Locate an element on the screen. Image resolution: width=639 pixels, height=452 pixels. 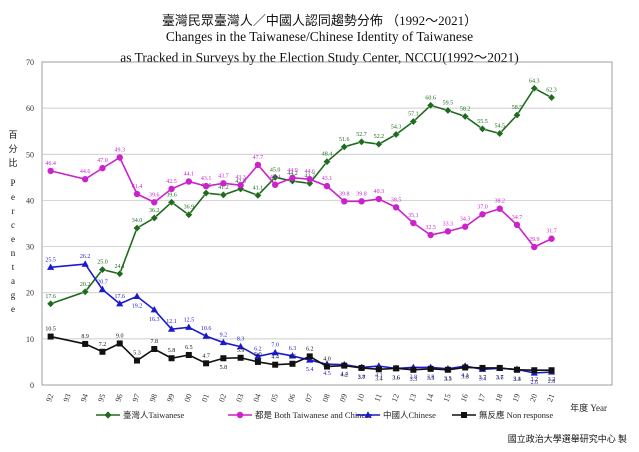
x-tick-label: 21 is located at coordinates (550, 398).